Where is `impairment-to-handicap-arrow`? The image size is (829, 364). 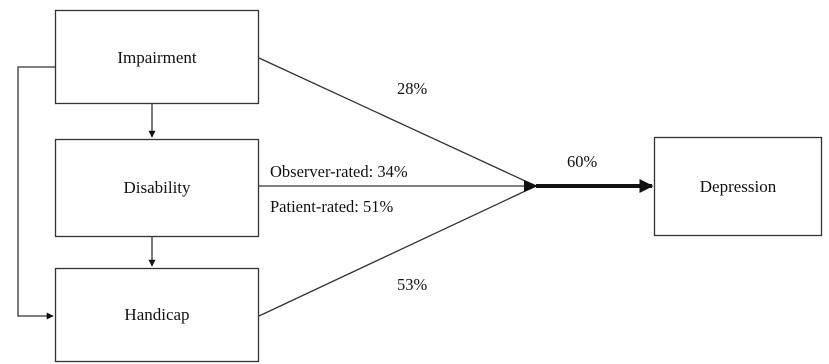
impairment-to-handicap-arrow is located at coordinates (36, 193).